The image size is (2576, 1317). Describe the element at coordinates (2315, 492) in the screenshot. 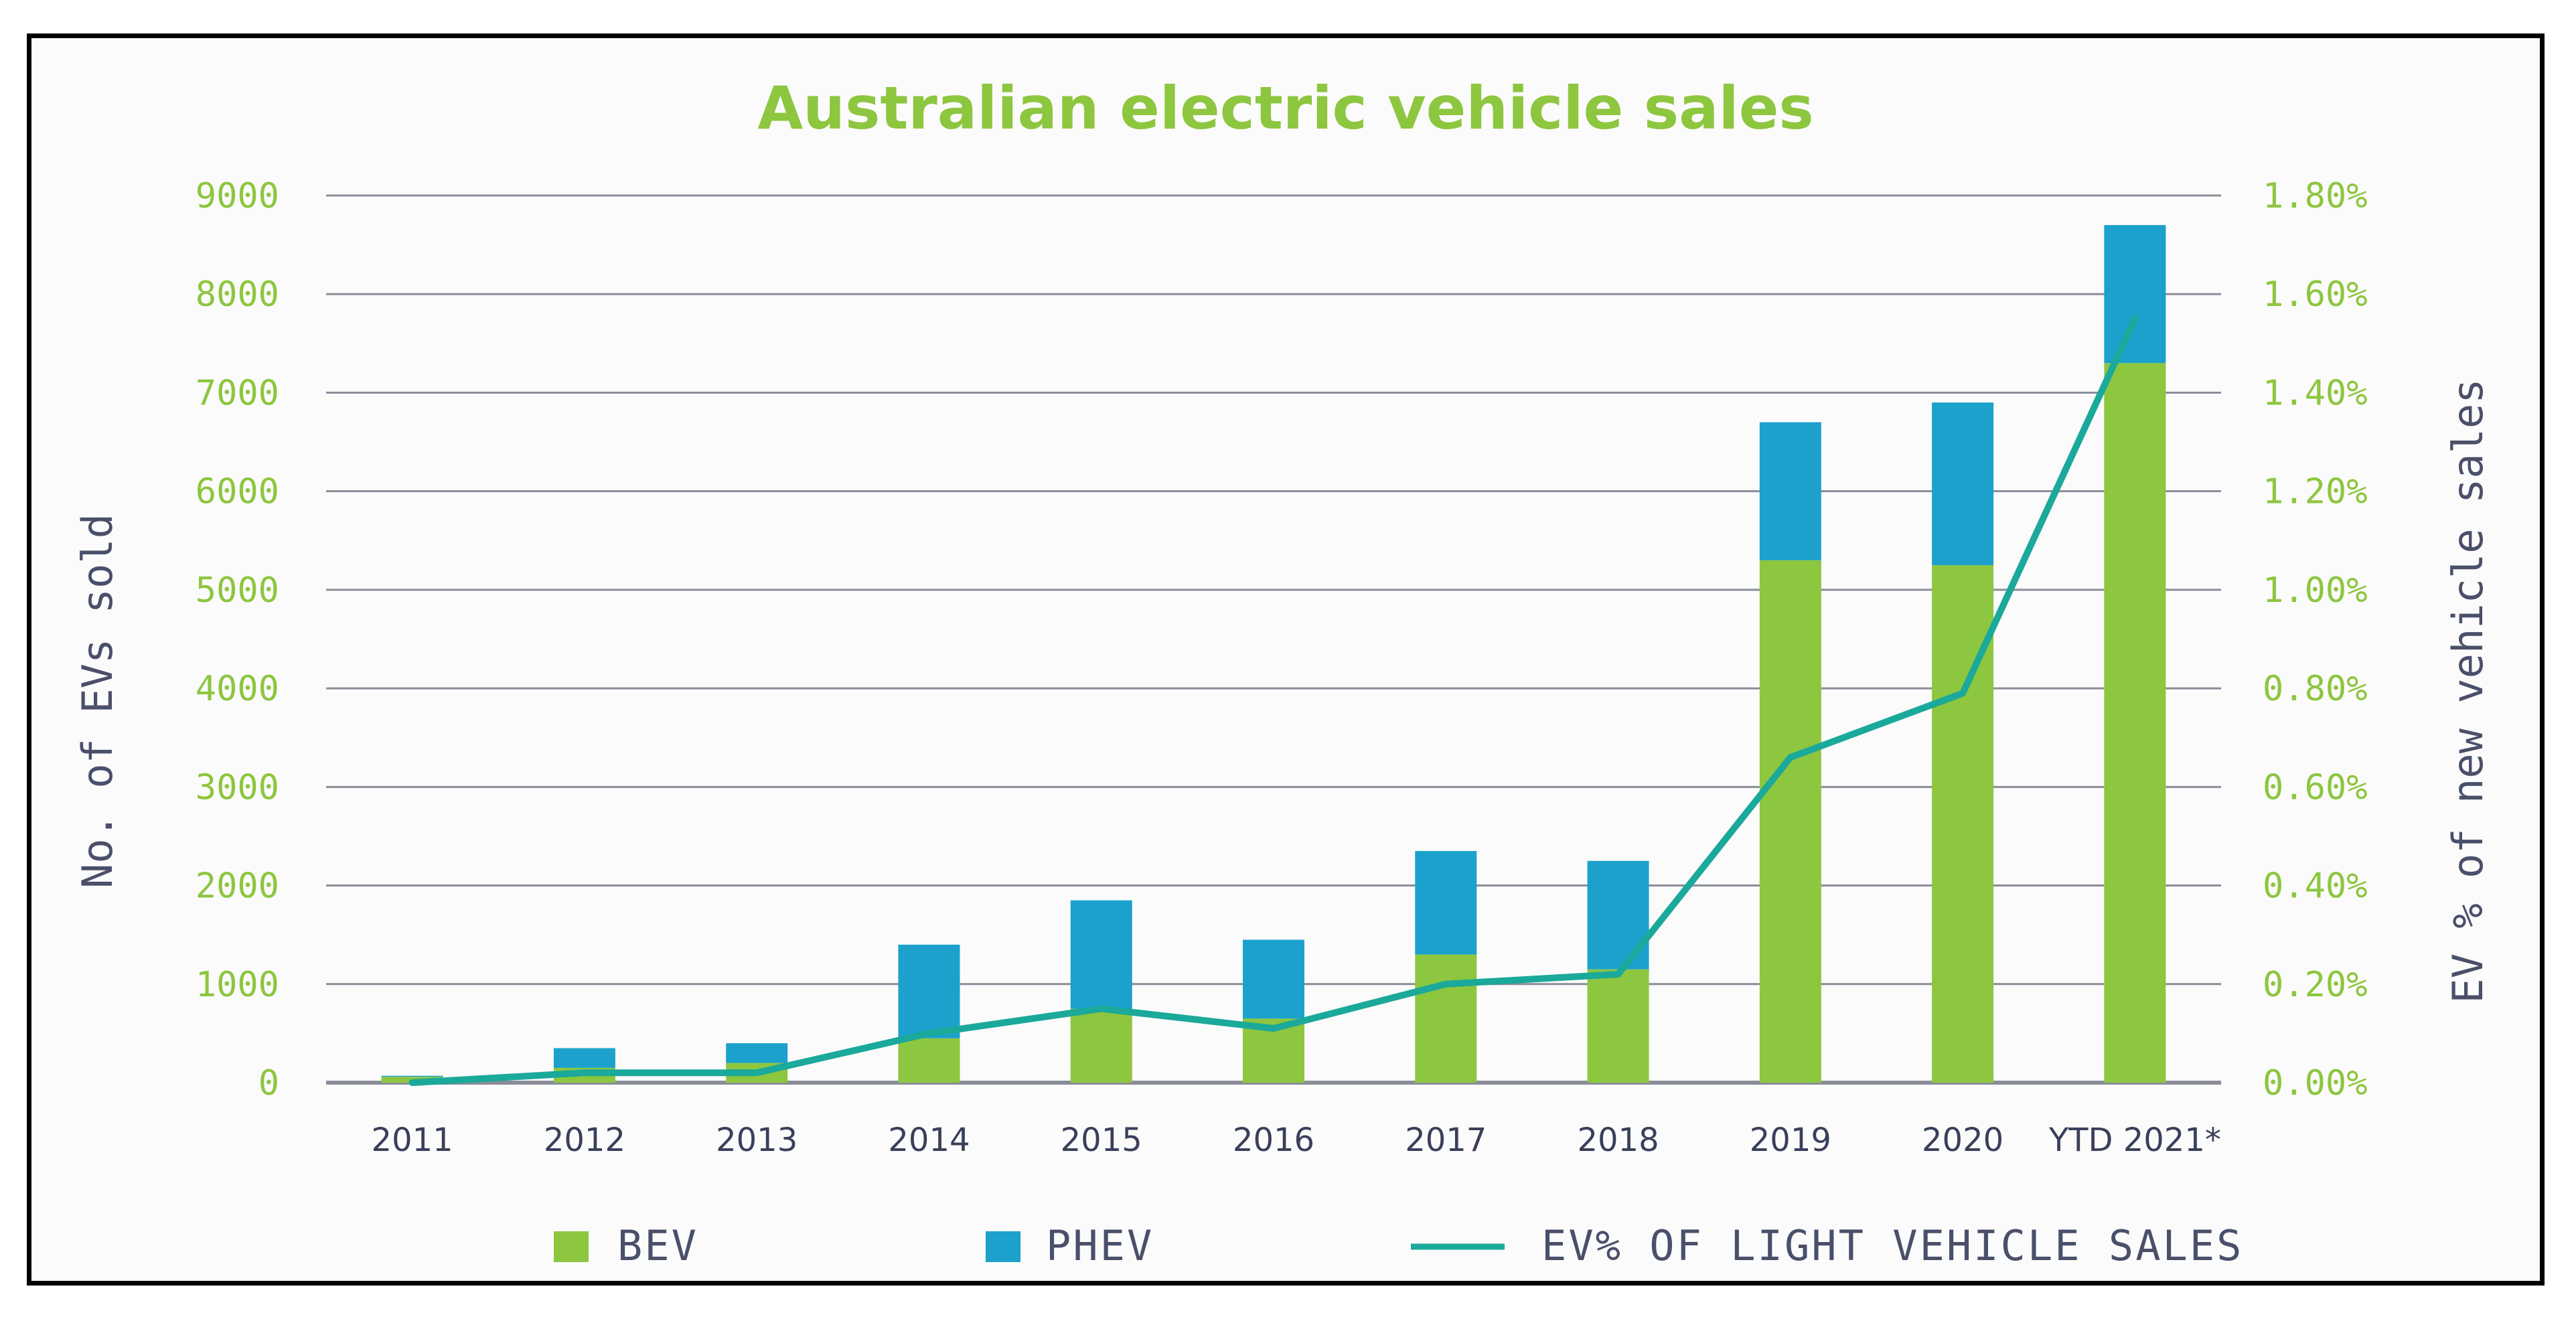

I see `right-tick-label: 1.20%` at that location.